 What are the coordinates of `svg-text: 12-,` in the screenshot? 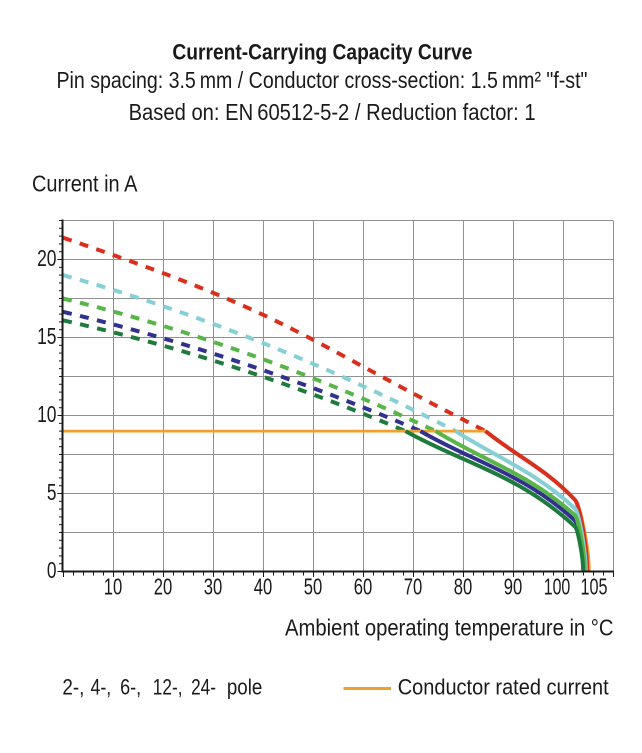 It's located at (168, 686).